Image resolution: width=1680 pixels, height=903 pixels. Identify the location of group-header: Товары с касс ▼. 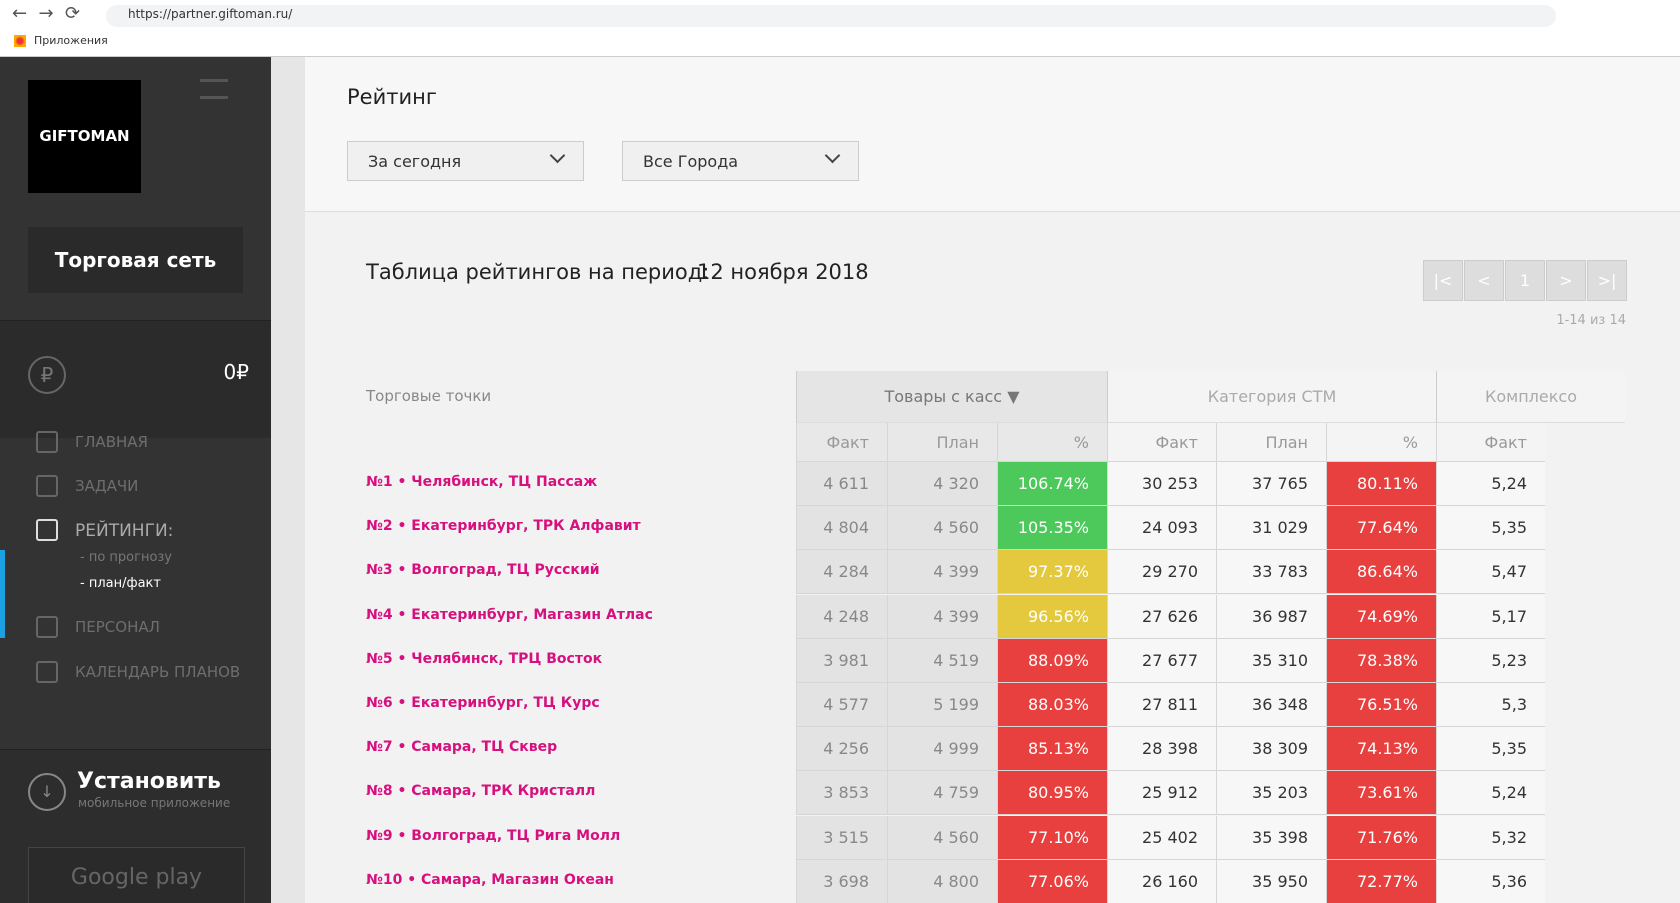
(951, 397).